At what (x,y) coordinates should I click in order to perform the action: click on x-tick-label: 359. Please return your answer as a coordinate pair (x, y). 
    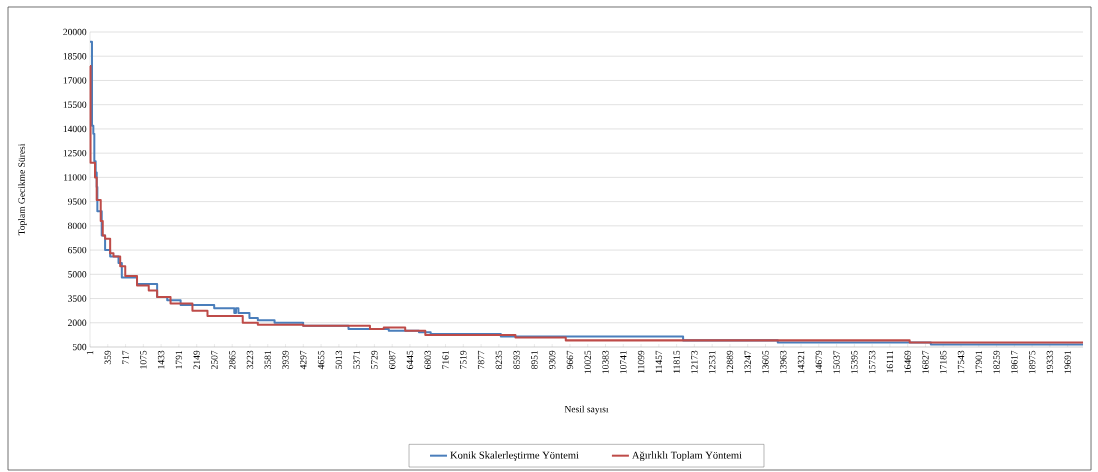
    Looking at the image, I should click on (107, 357).